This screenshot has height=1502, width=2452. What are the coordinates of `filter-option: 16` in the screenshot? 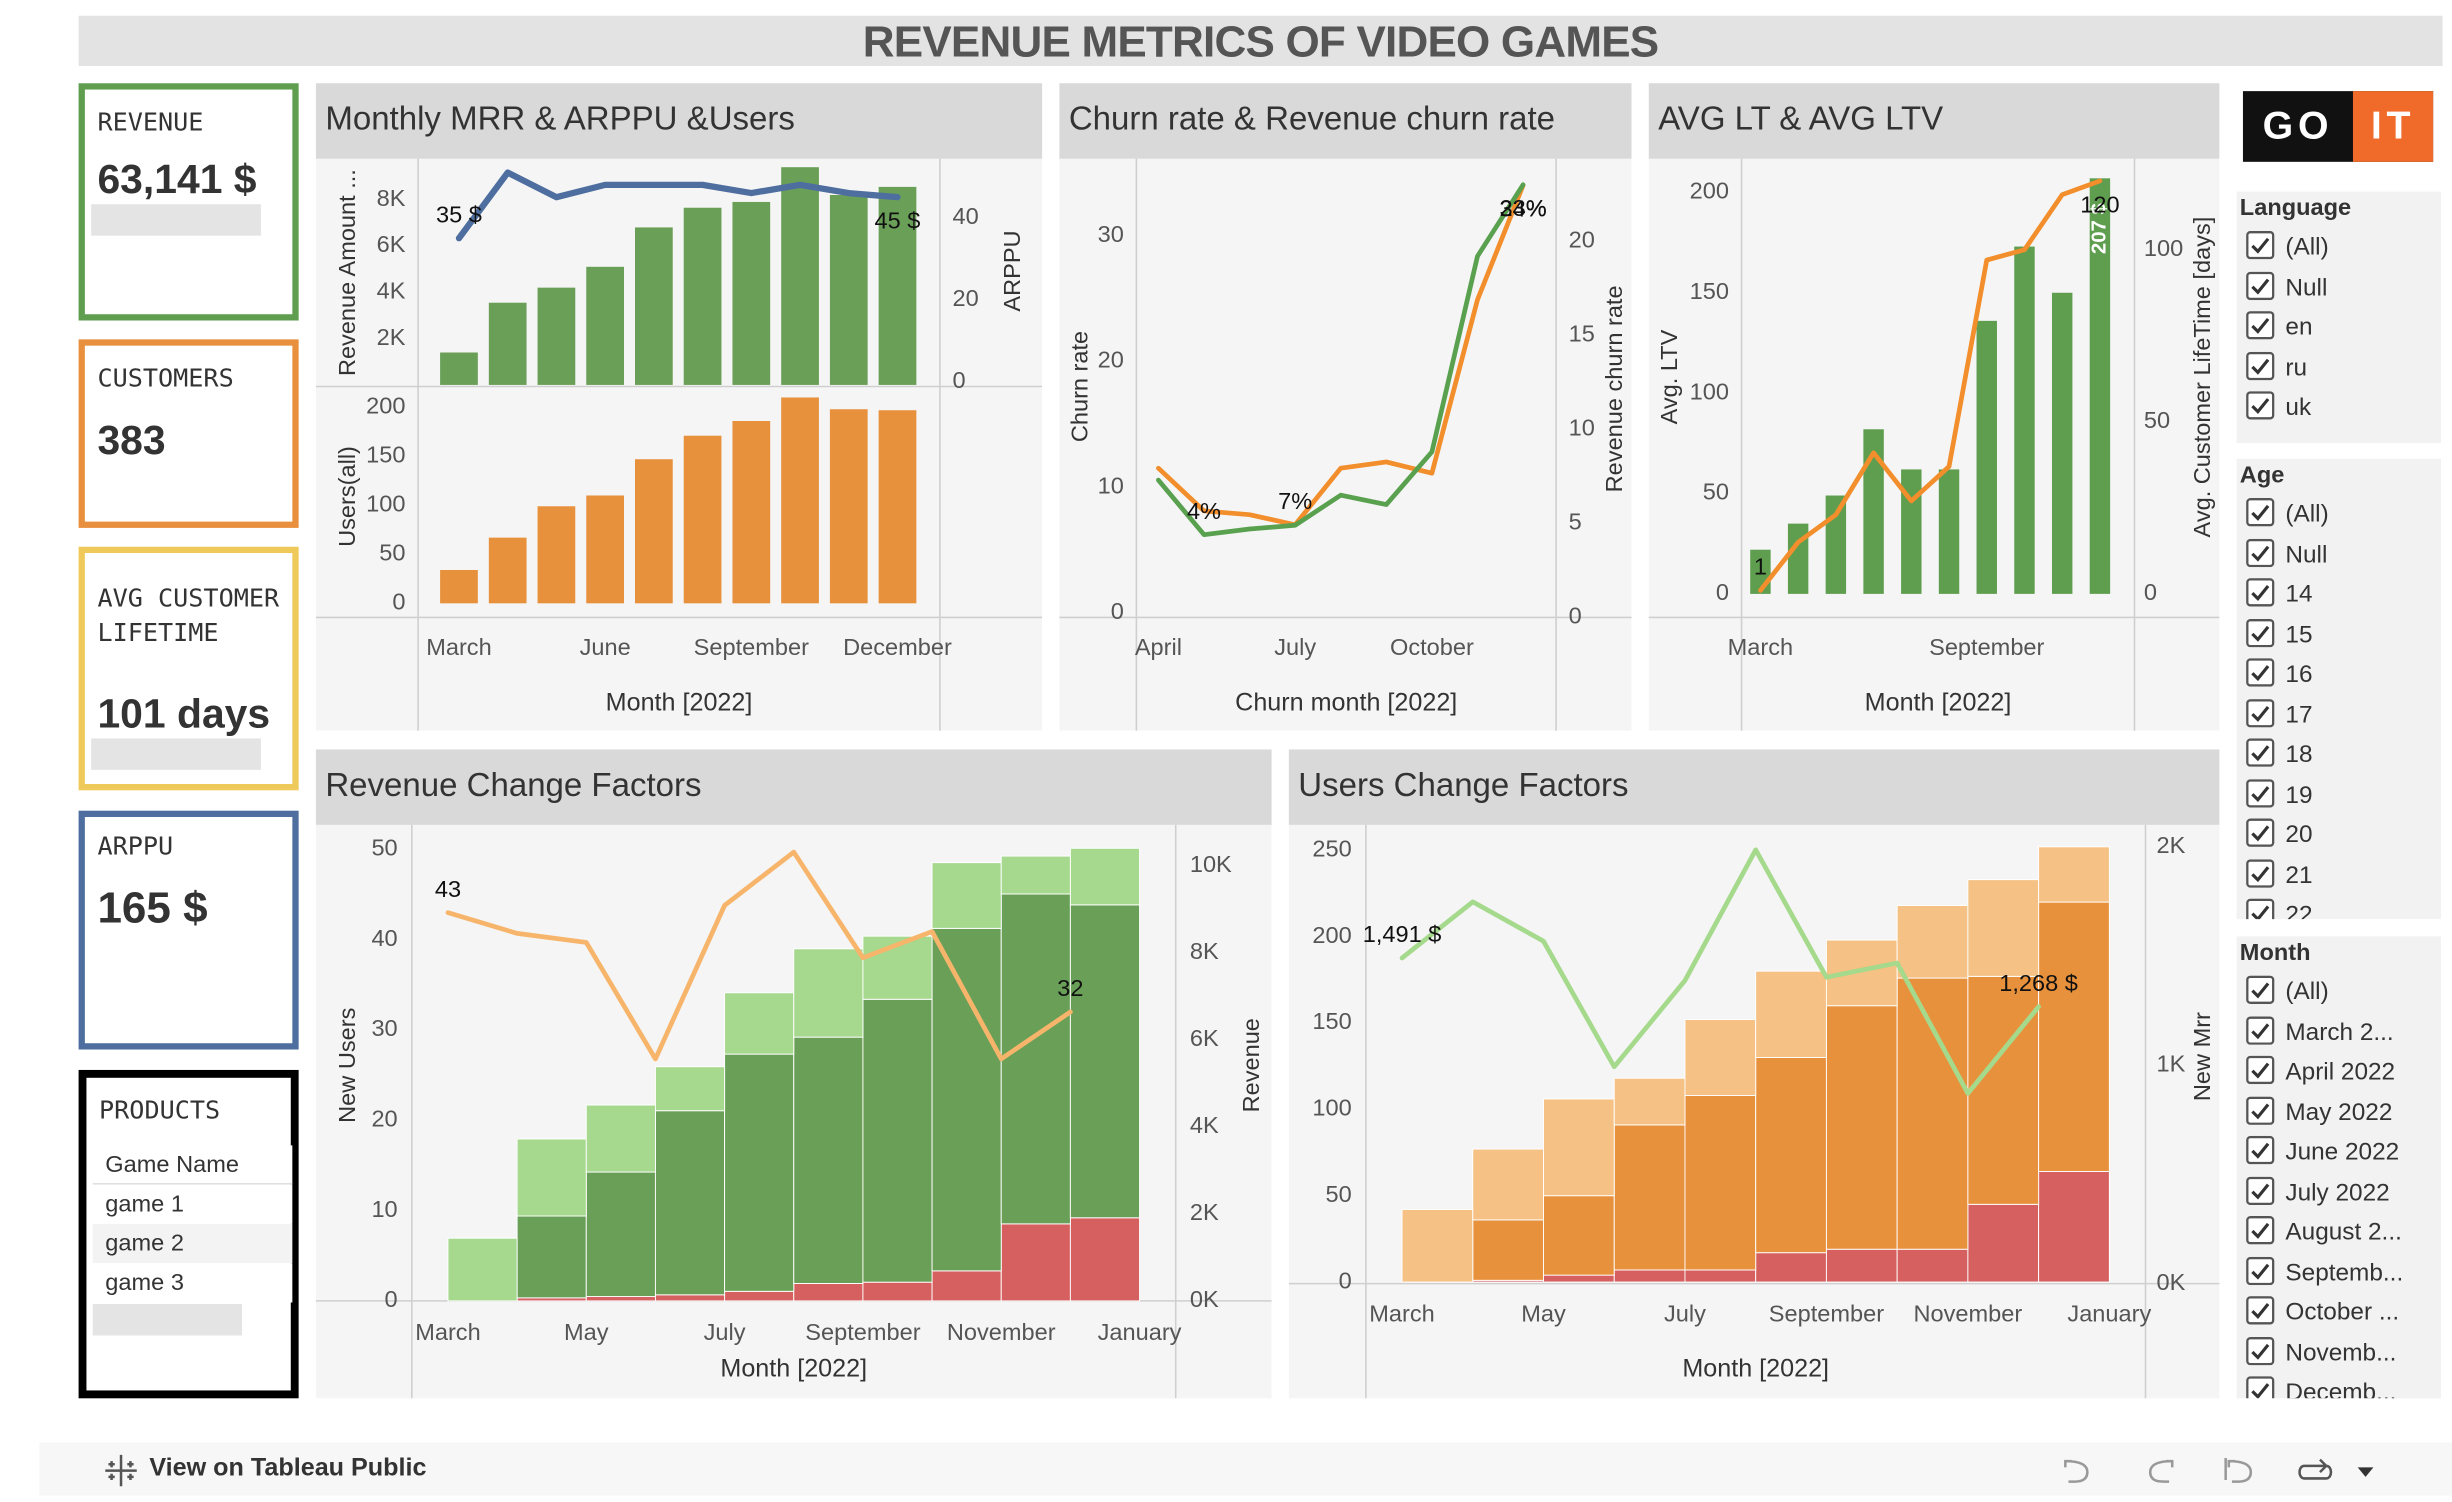 It's located at (2279, 675).